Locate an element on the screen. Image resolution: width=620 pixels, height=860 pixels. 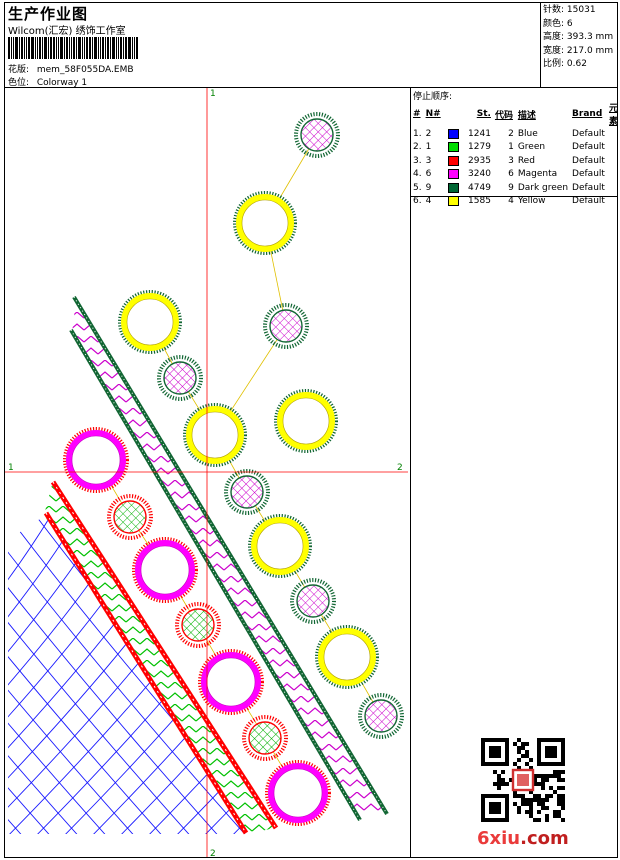
axis-label-bottom: 2 is located at coordinates (213, 854).